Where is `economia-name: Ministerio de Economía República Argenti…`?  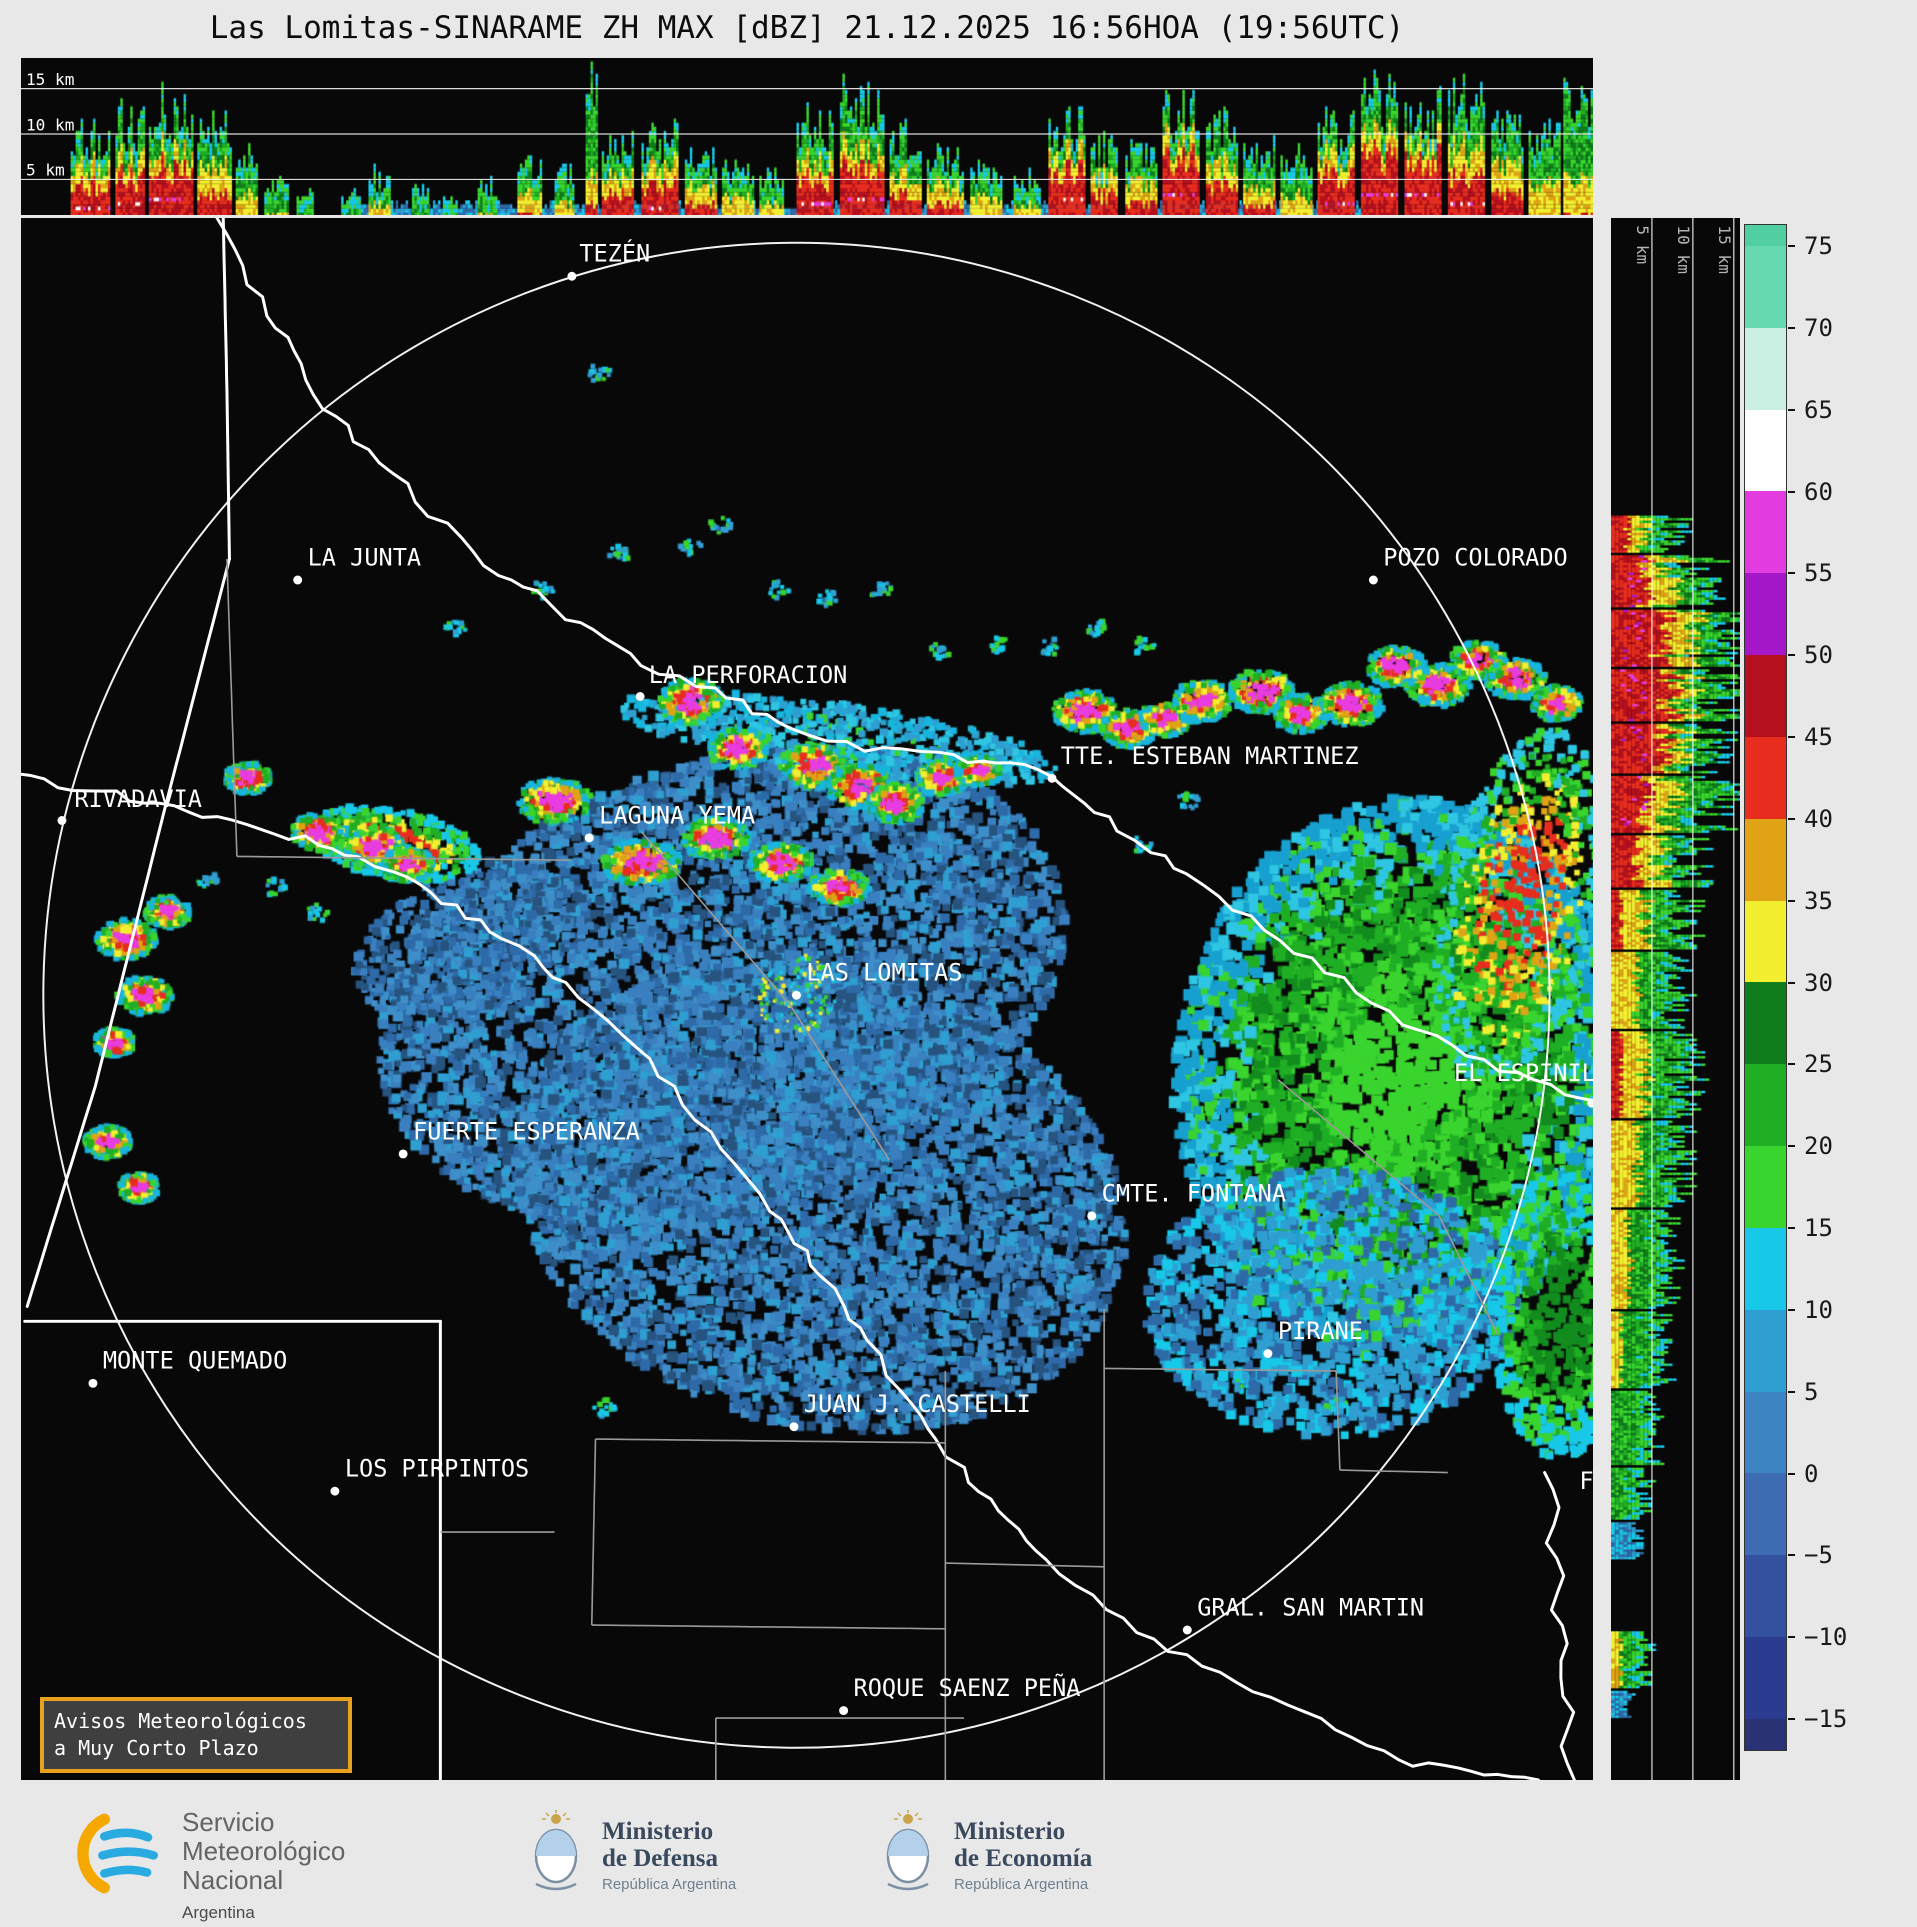
economia-name: Ministerio de Economía República Argenti… is located at coordinates (1023, 1855).